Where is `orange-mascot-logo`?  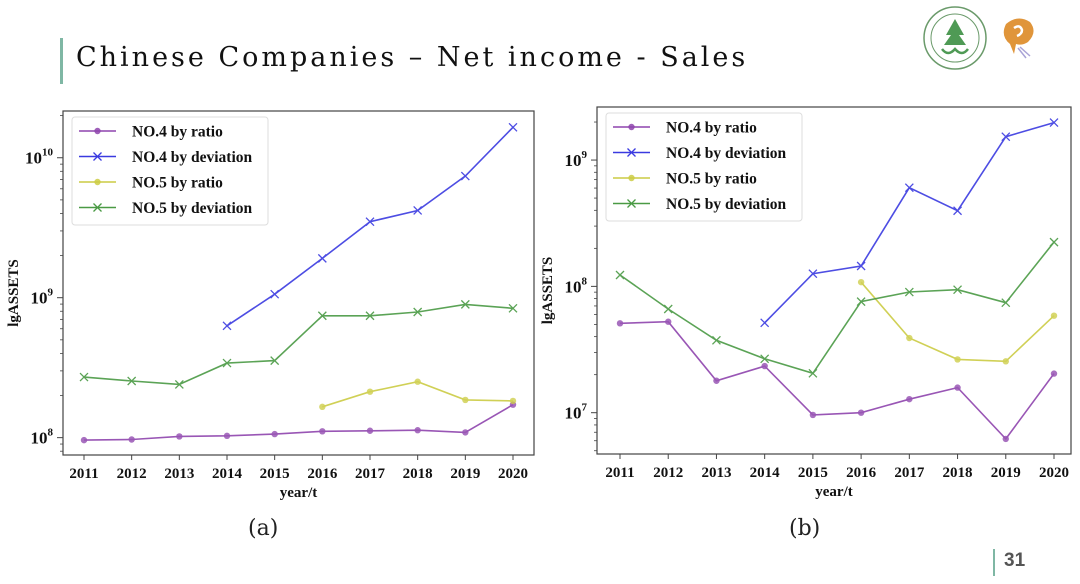
orange-mascot-logo is located at coordinates (1018, 38).